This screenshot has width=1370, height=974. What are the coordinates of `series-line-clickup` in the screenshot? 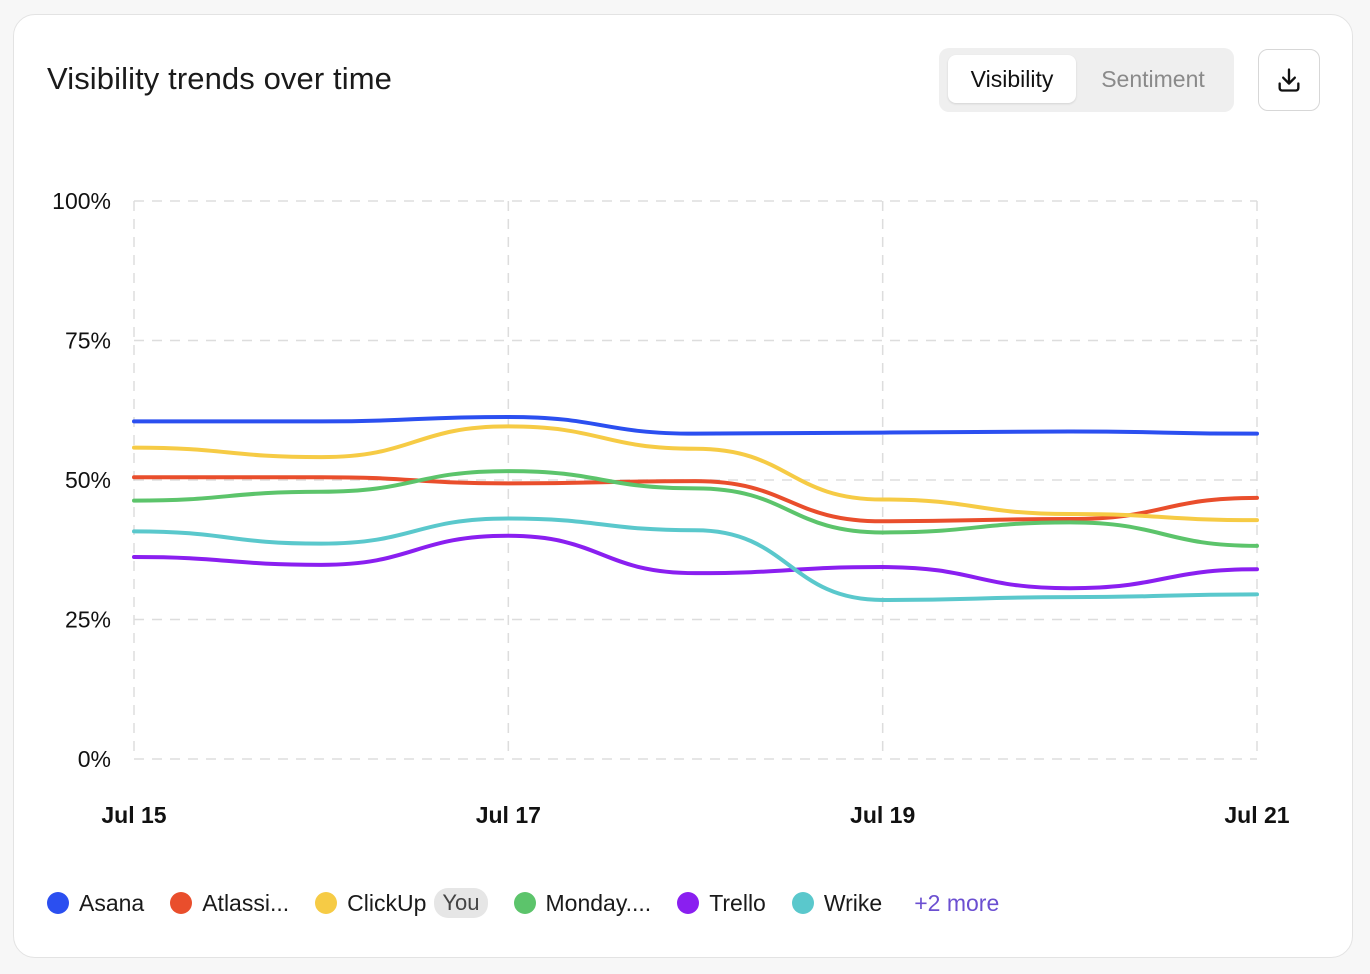 It's located at (695, 473).